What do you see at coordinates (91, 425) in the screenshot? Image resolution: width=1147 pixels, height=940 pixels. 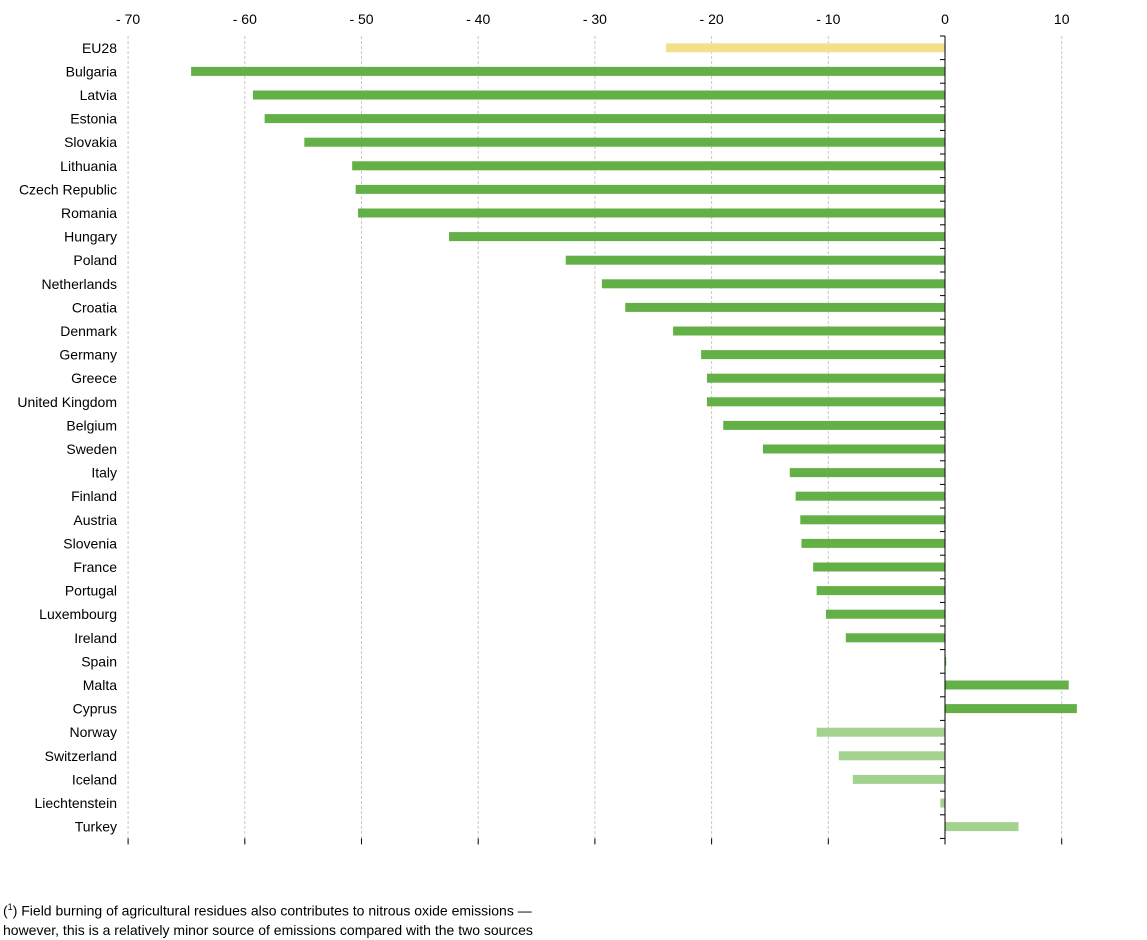 I see `category-label: Belgium` at bounding box center [91, 425].